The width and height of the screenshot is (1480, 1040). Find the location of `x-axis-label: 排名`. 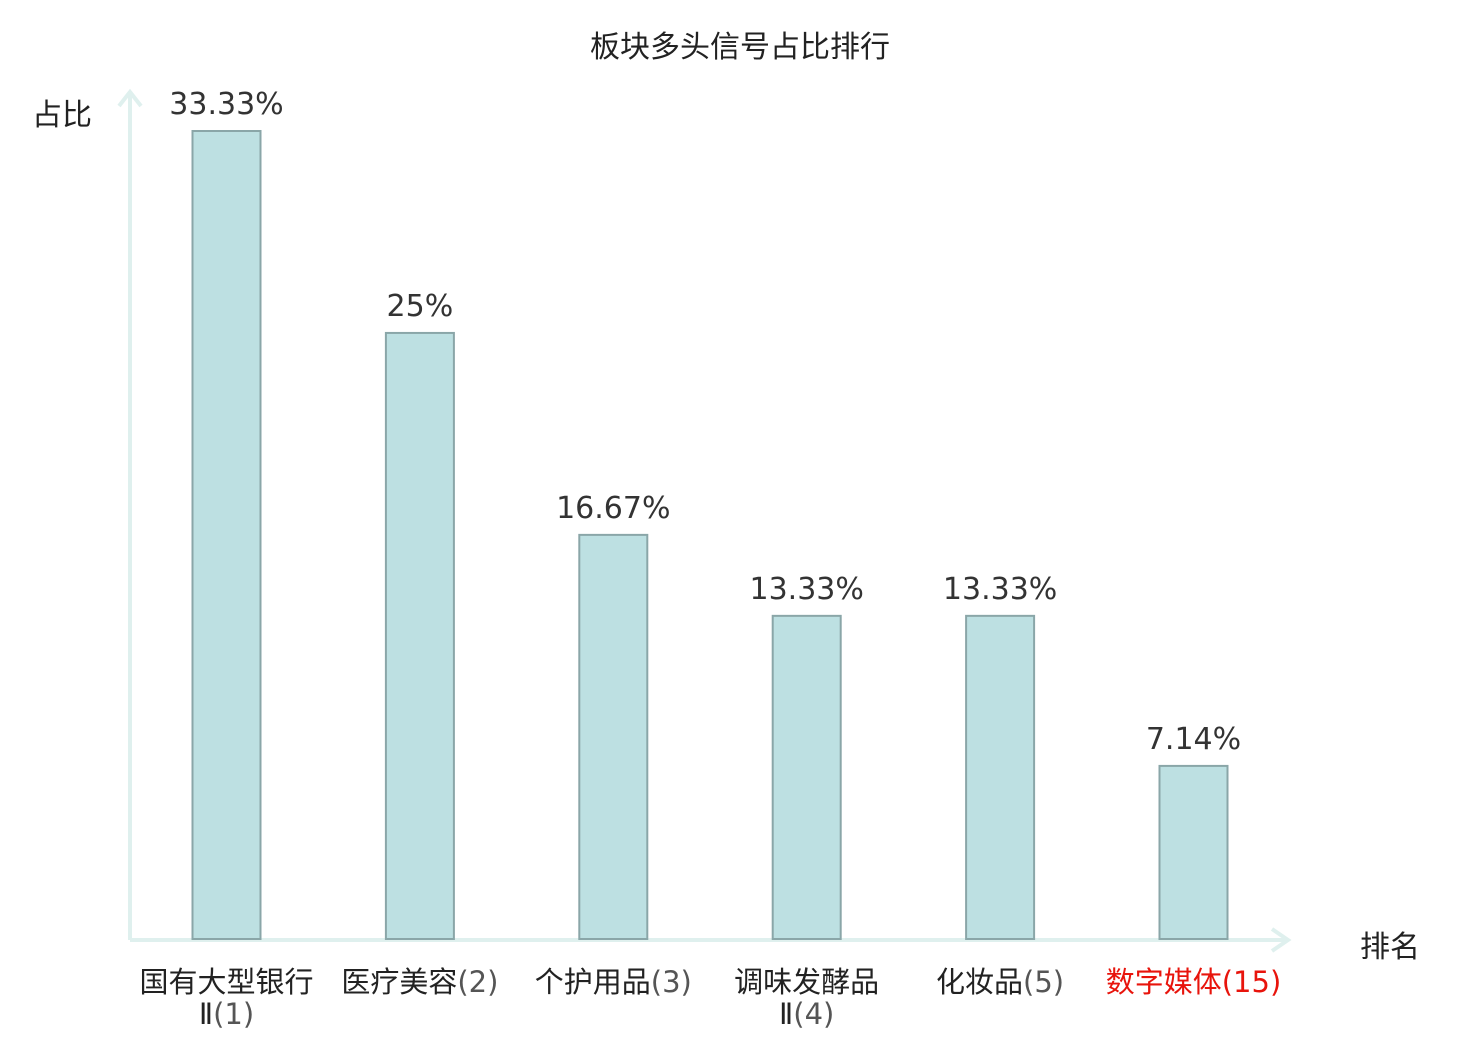

x-axis-label: 排名 is located at coordinates (1390, 947).